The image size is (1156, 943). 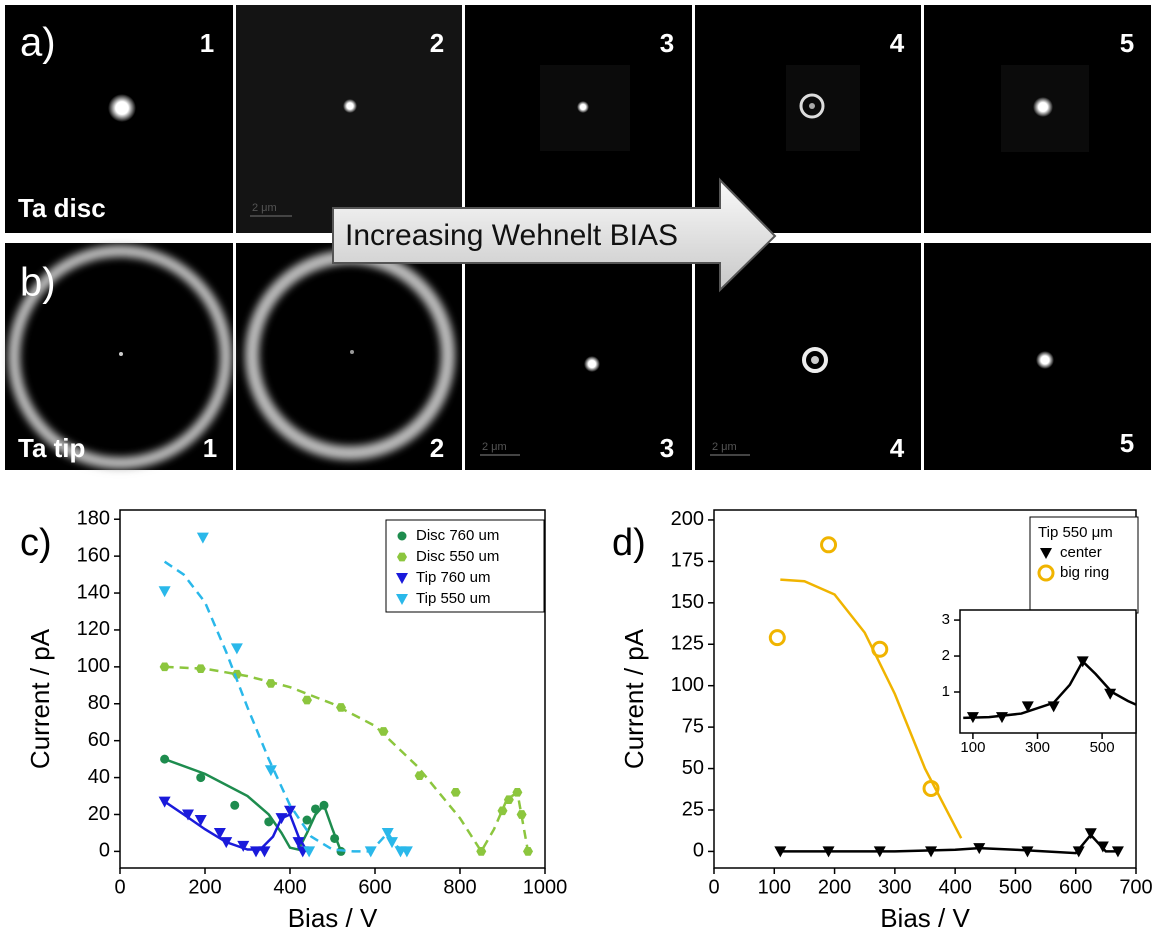 I want to click on legend-label: Tip 760 um, so click(x=453, y=577).